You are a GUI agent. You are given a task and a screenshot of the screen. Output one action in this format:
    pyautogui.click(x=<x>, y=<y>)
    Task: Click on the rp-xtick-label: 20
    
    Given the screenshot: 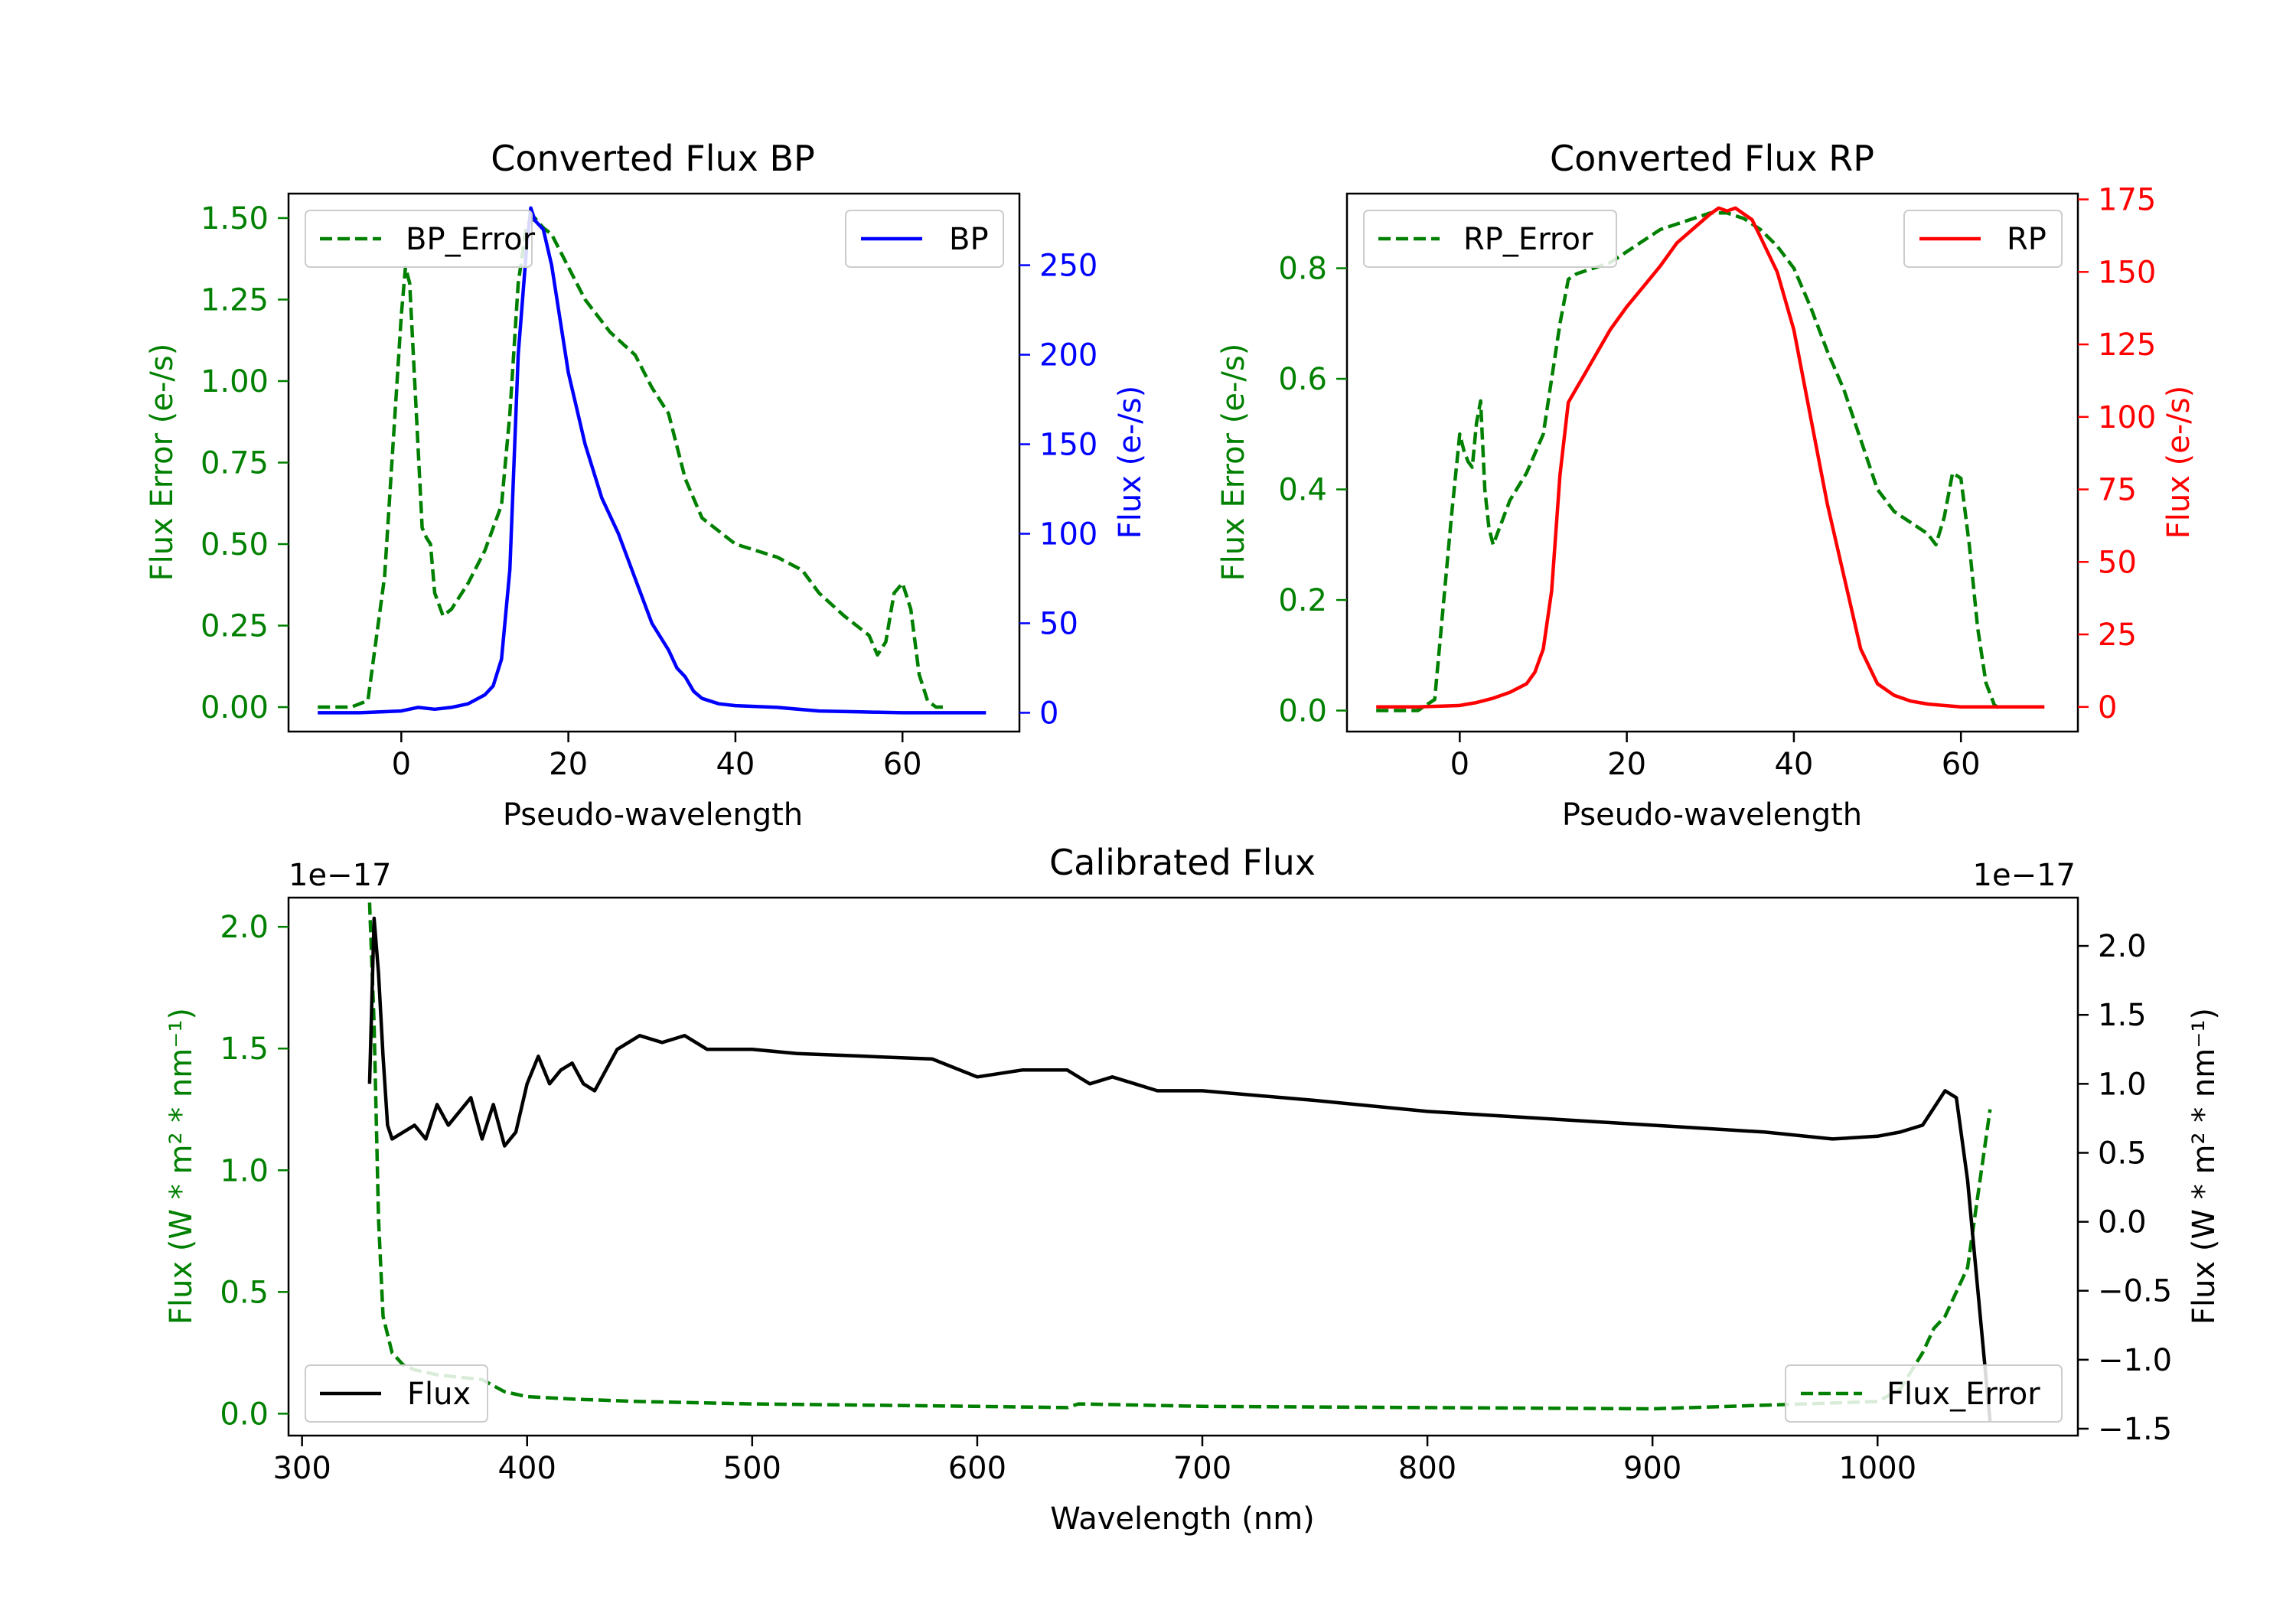 What is the action you would take?
    pyautogui.click(x=1626, y=764)
    